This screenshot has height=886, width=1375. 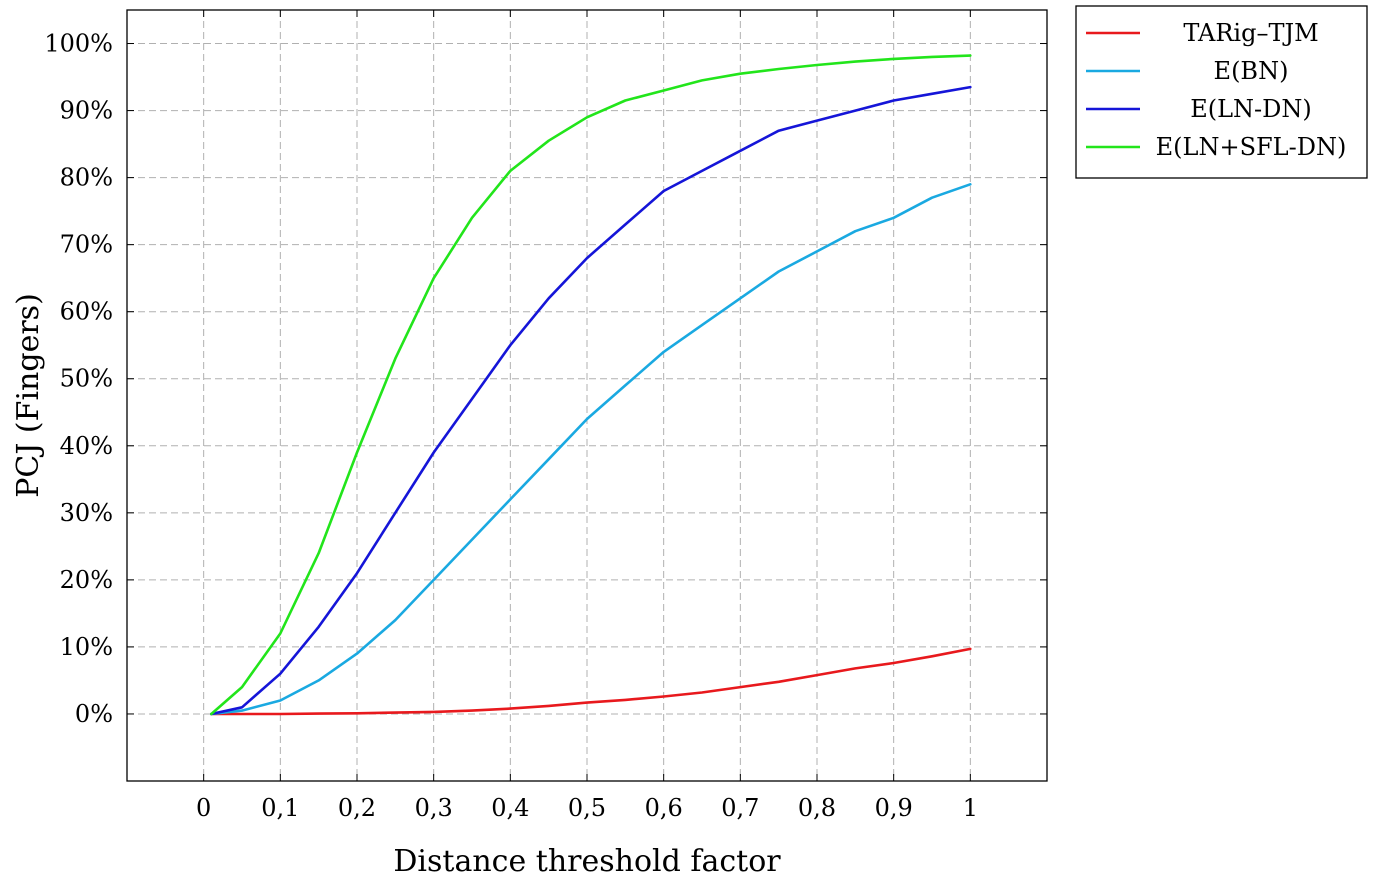 I want to click on y-tick-label: 50%, so click(x=86, y=379).